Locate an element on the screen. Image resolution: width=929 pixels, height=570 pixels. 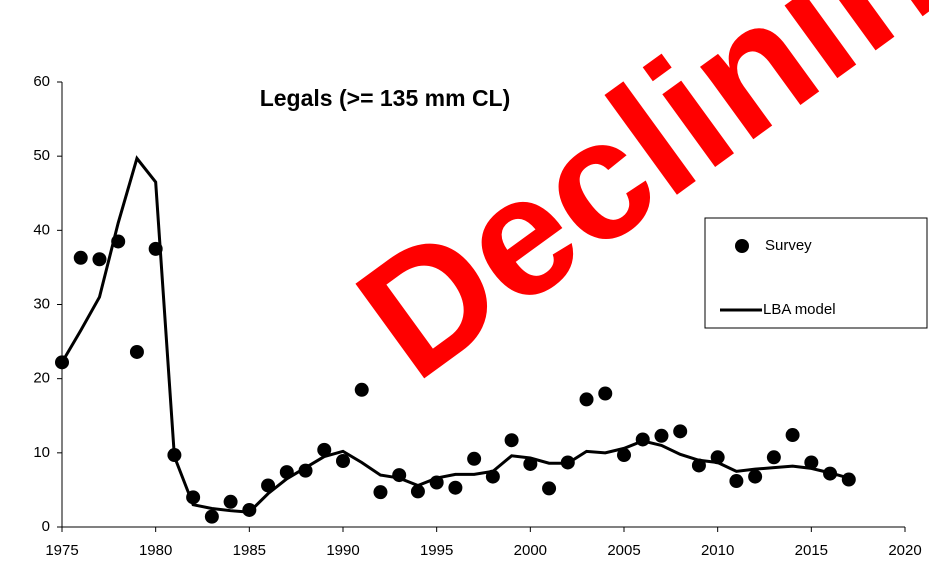
y-tick-label: 10 is located at coordinates (41, 452).